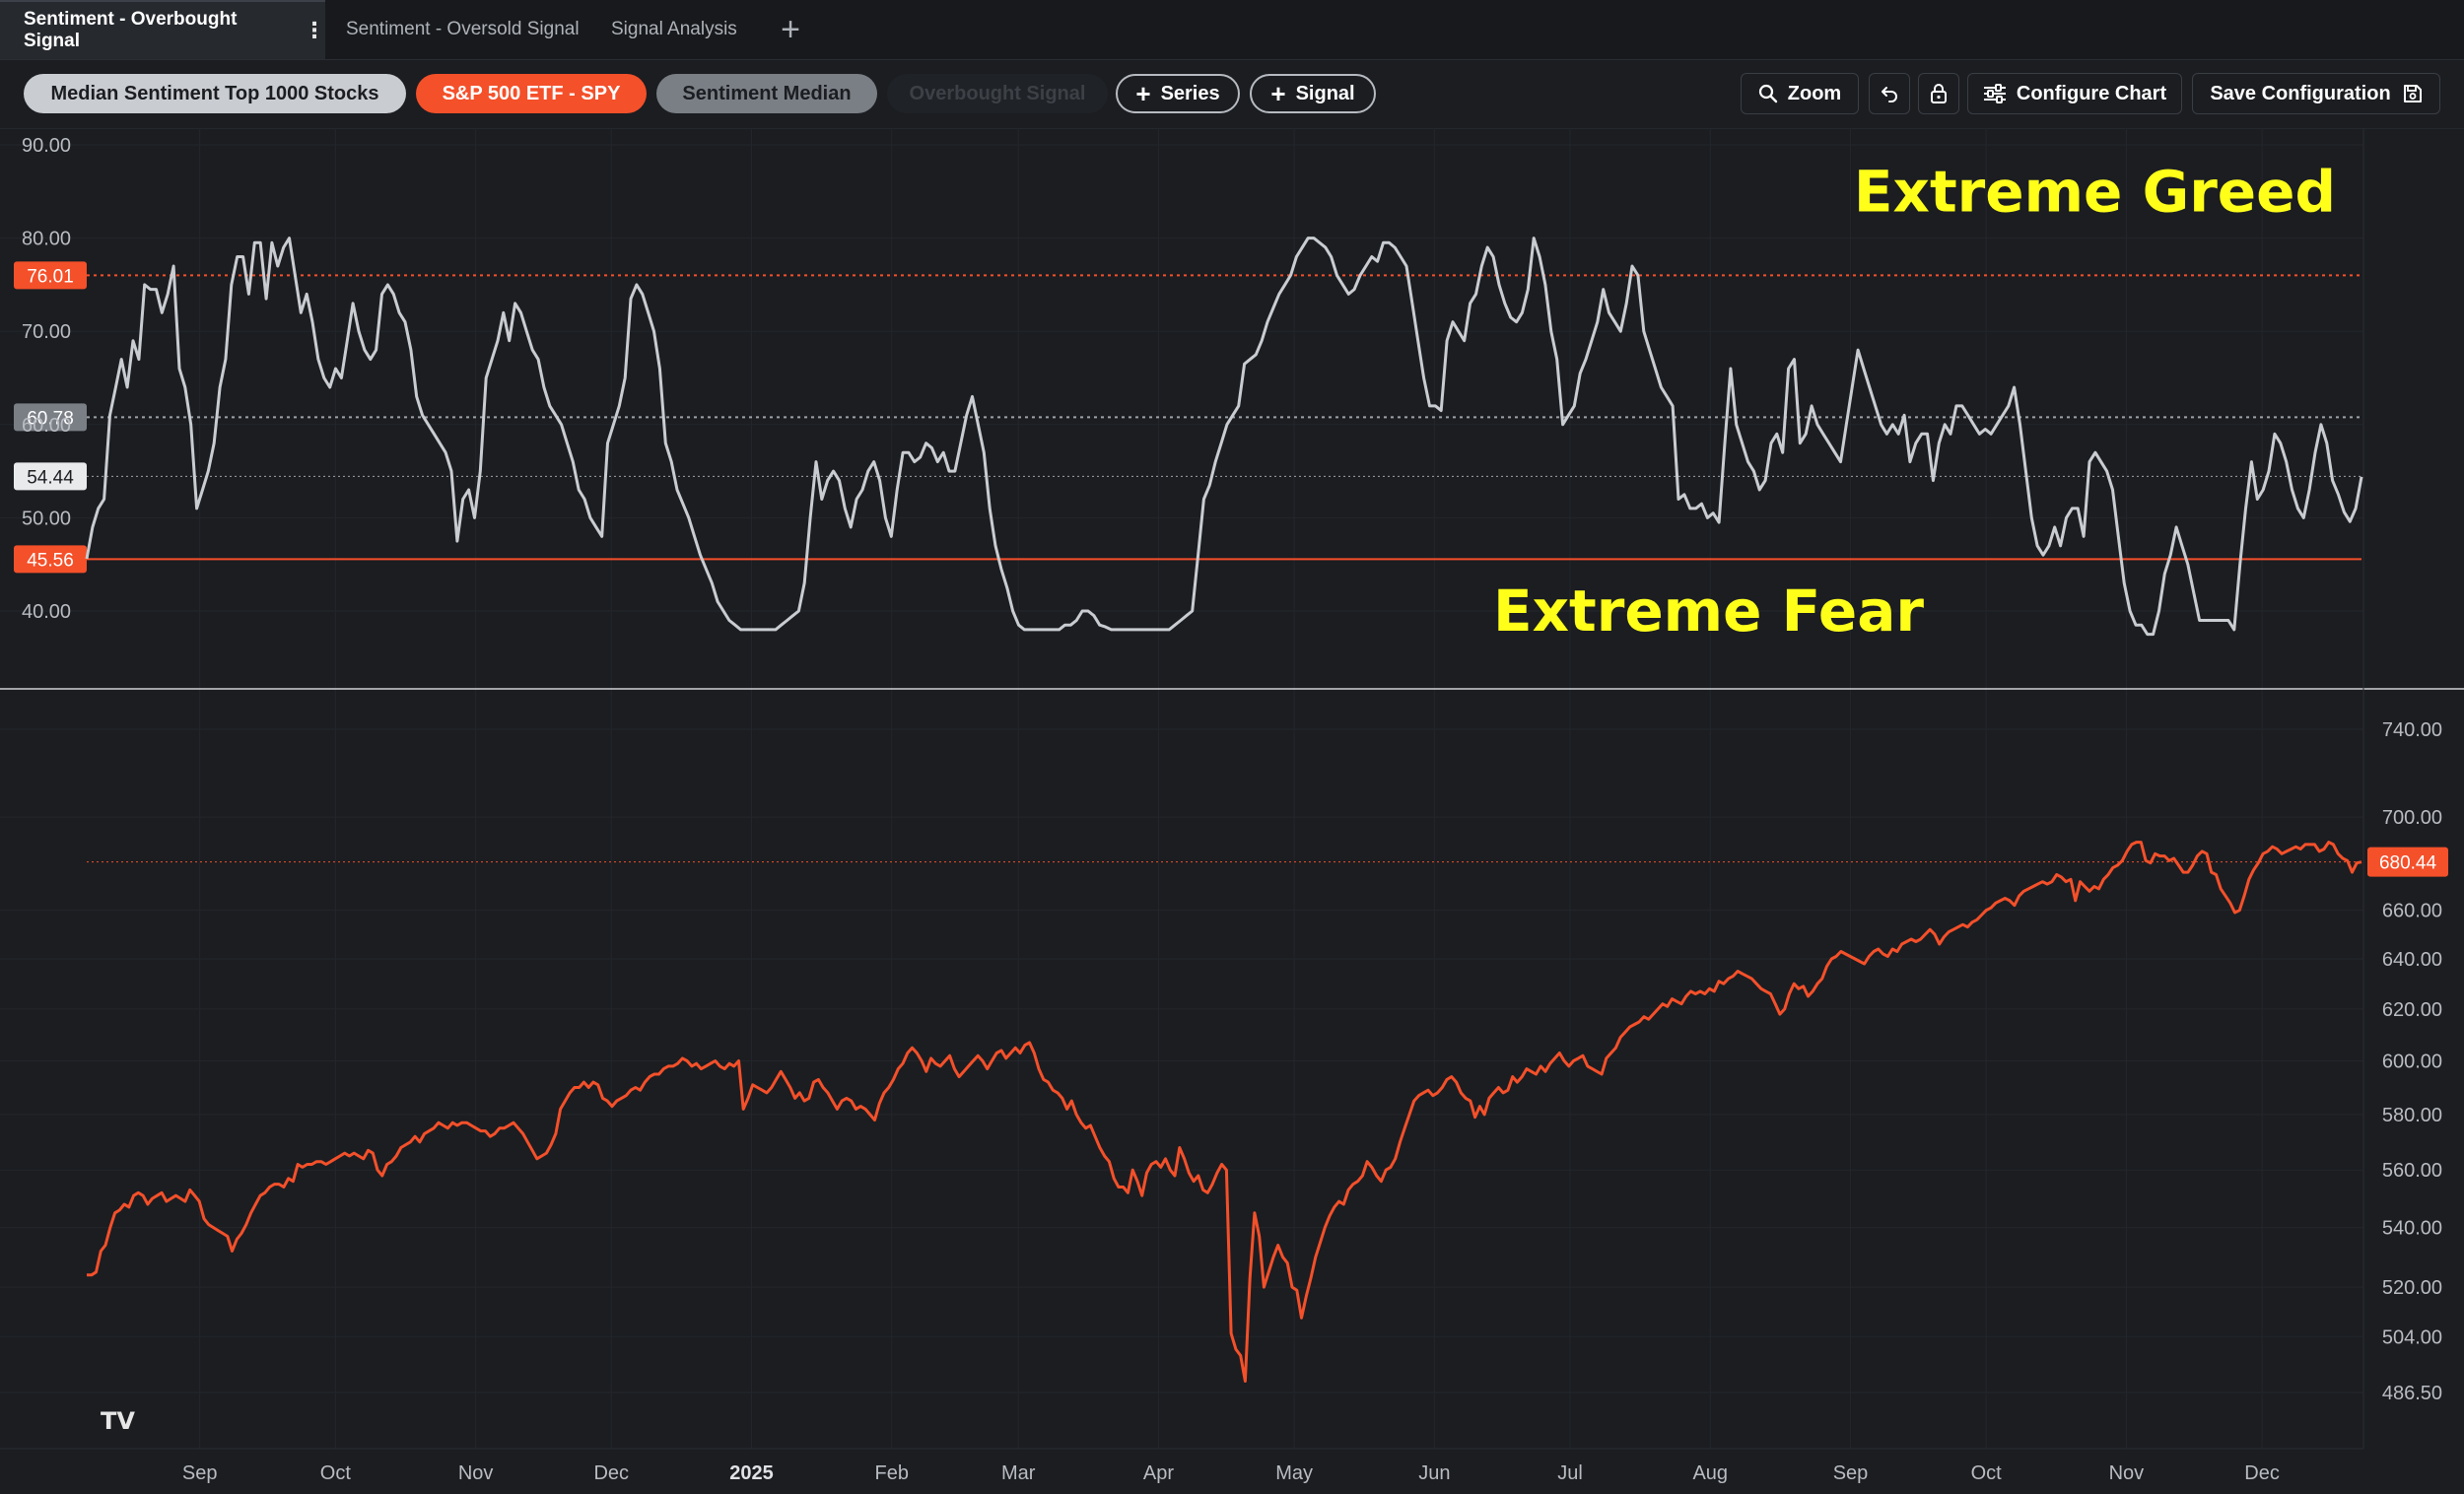 The width and height of the screenshot is (2464, 1494). I want to click on button-label: Configure Chart, so click(2091, 93).